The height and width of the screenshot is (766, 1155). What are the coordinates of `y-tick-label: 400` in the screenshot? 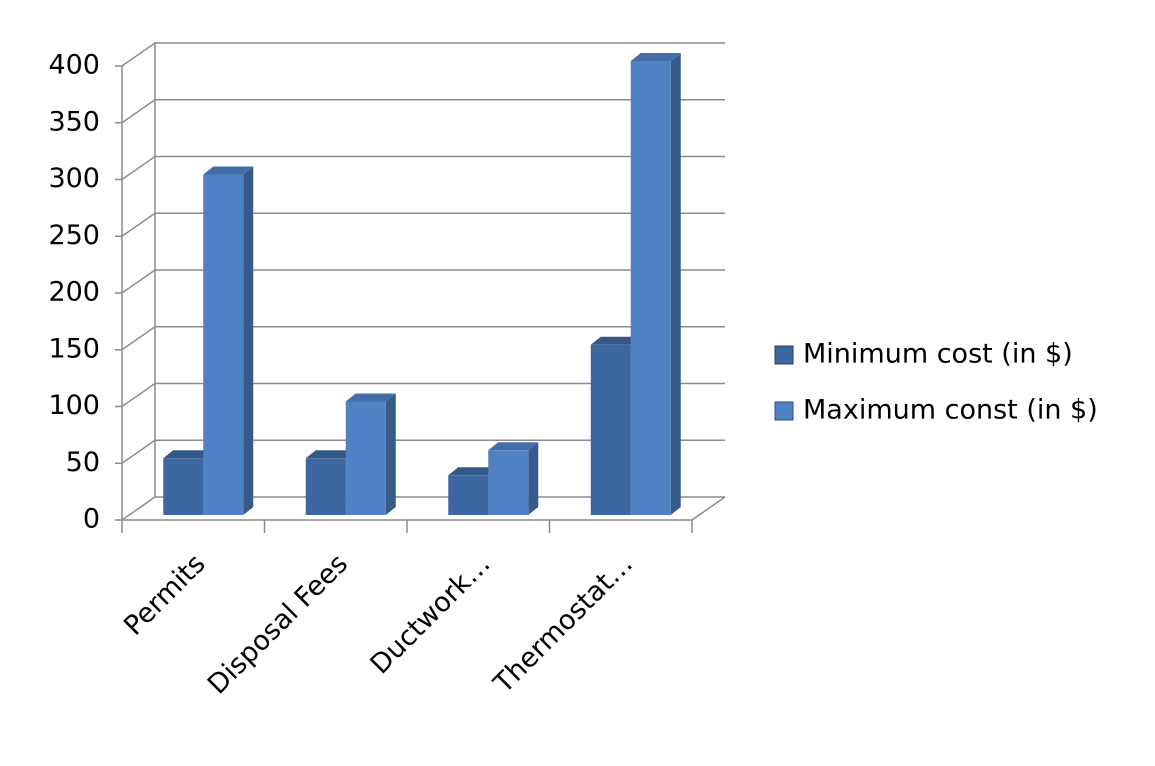 It's located at (74, 65).